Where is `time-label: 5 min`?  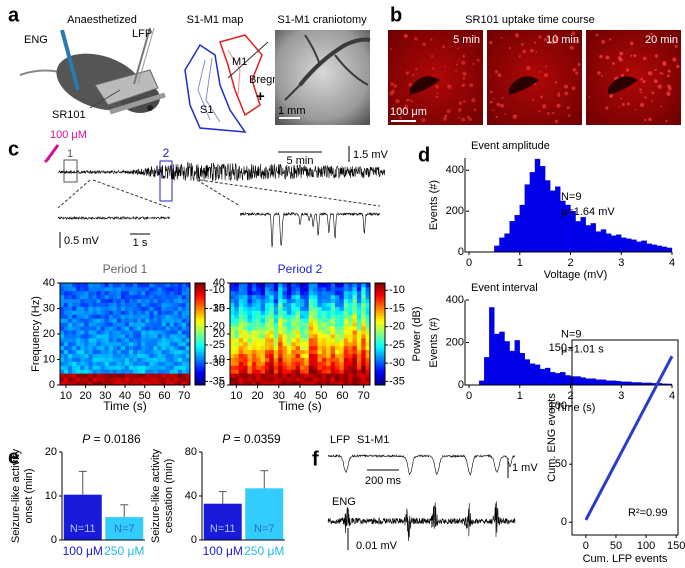 time-label: 5 min is located at coordinates (466, 40).